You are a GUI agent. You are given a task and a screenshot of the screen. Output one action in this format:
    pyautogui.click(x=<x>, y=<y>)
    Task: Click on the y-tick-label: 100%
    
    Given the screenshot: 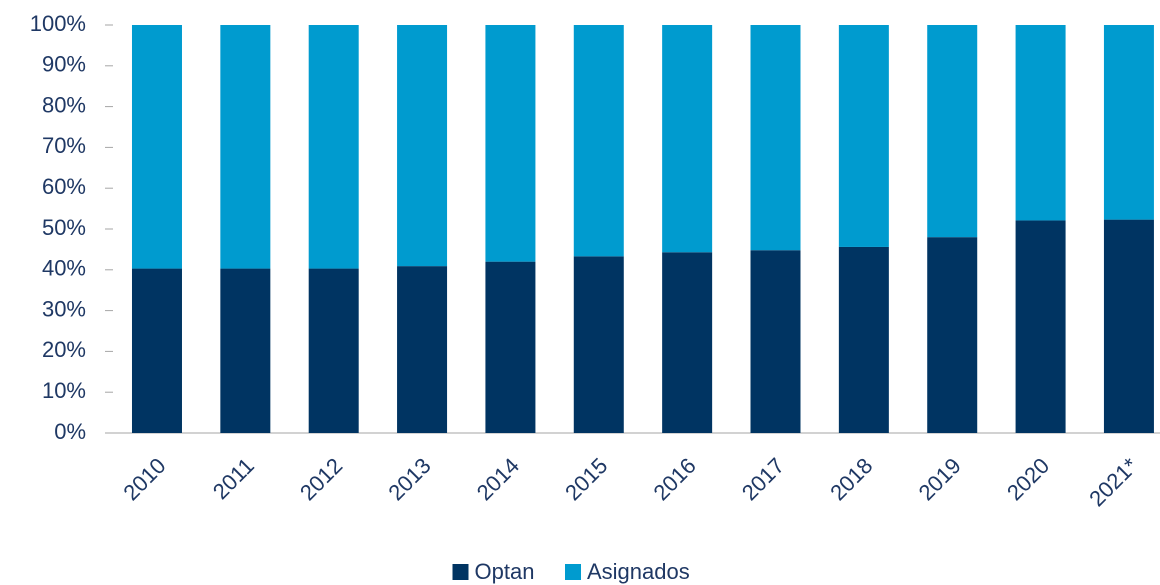 What is the action you would take?
    pyautogui.click(x=58, y=23)
    